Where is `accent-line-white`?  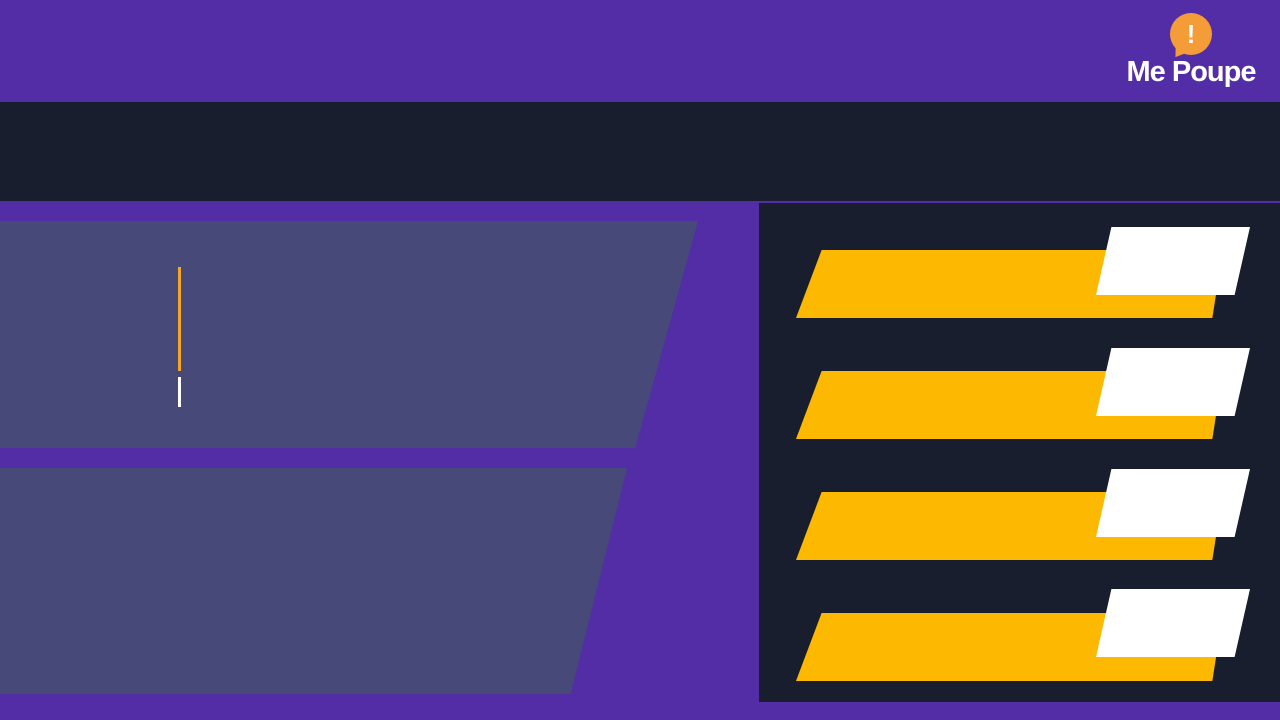
accent-line-white is located at coordinates (179, 392).